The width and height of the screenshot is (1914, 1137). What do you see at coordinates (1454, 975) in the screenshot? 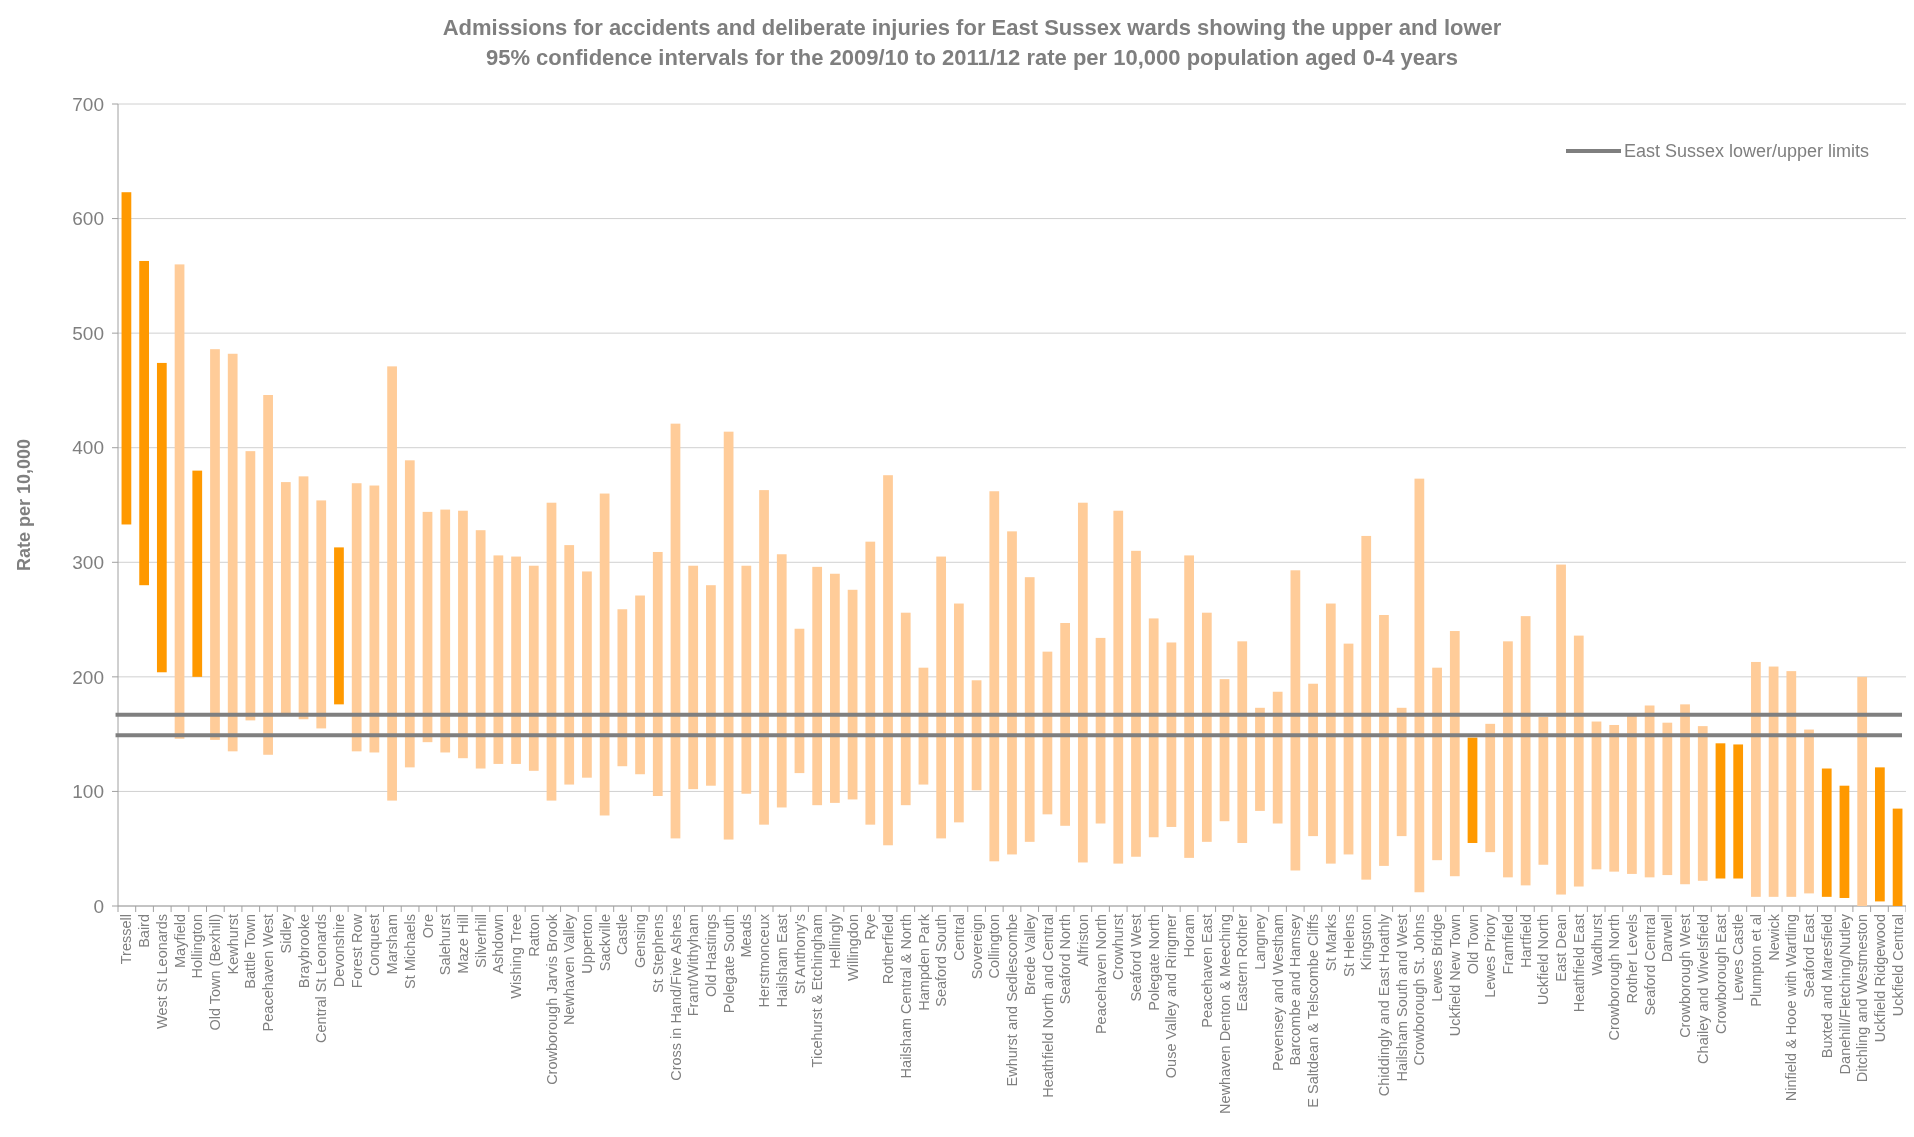
I see `x-tick-label: Uckfield New Town` at bounding box center [1454, 975].